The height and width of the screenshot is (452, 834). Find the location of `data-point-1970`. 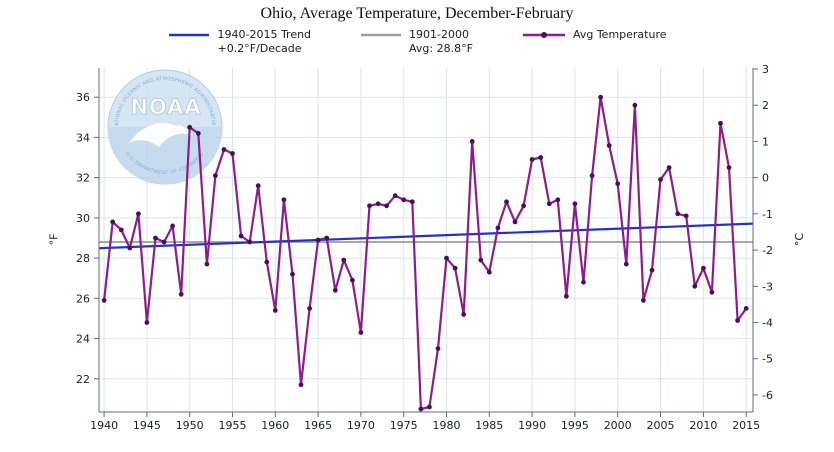

data-point-1970 is located at coordinates (361, 332).